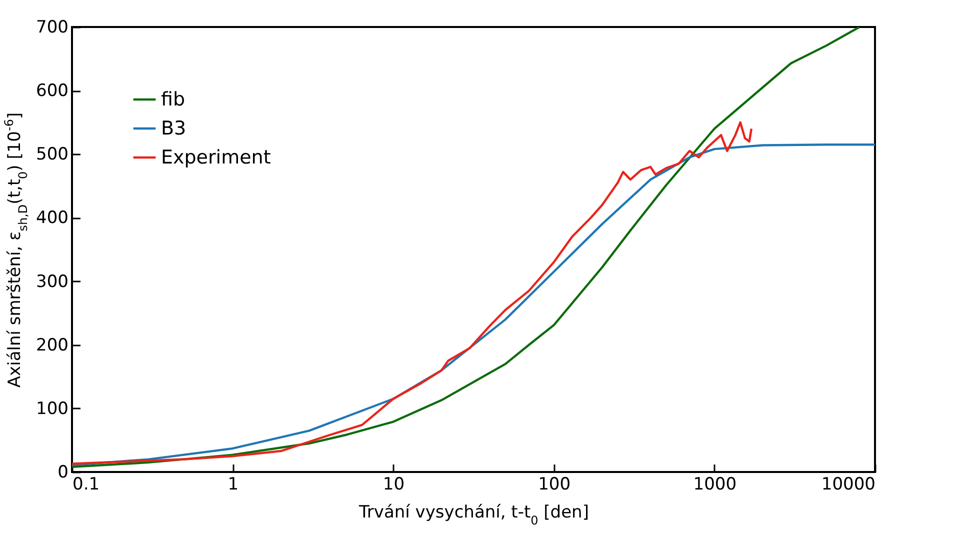  Describe the element at coordinates (52, 345) in the screenshot. I see `y-tick-label: 200` at that location.